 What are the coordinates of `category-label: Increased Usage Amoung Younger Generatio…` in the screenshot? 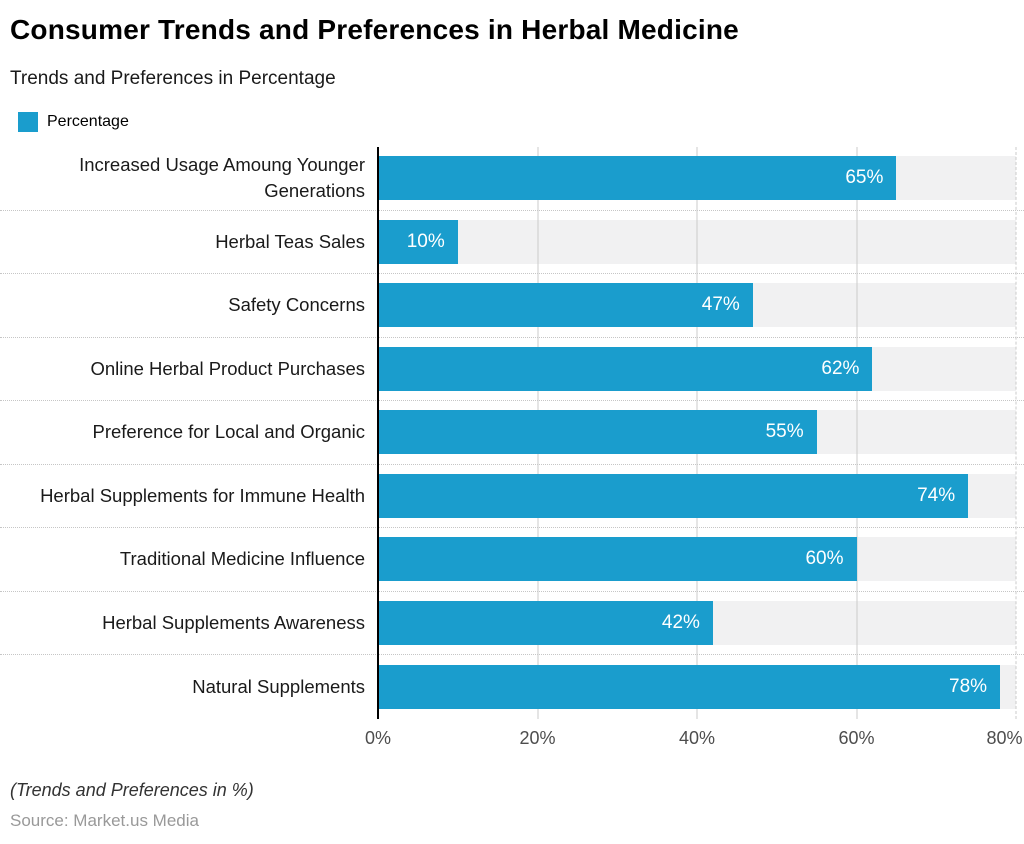 It's located at (222, 178).